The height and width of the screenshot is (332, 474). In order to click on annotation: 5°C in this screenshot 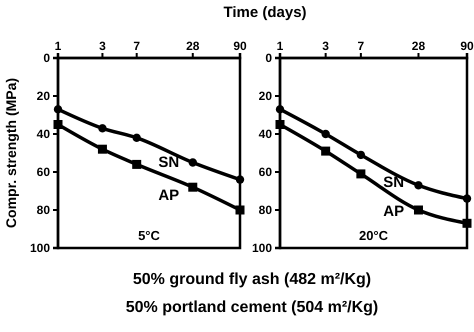, I will do `click(149, 235)`.